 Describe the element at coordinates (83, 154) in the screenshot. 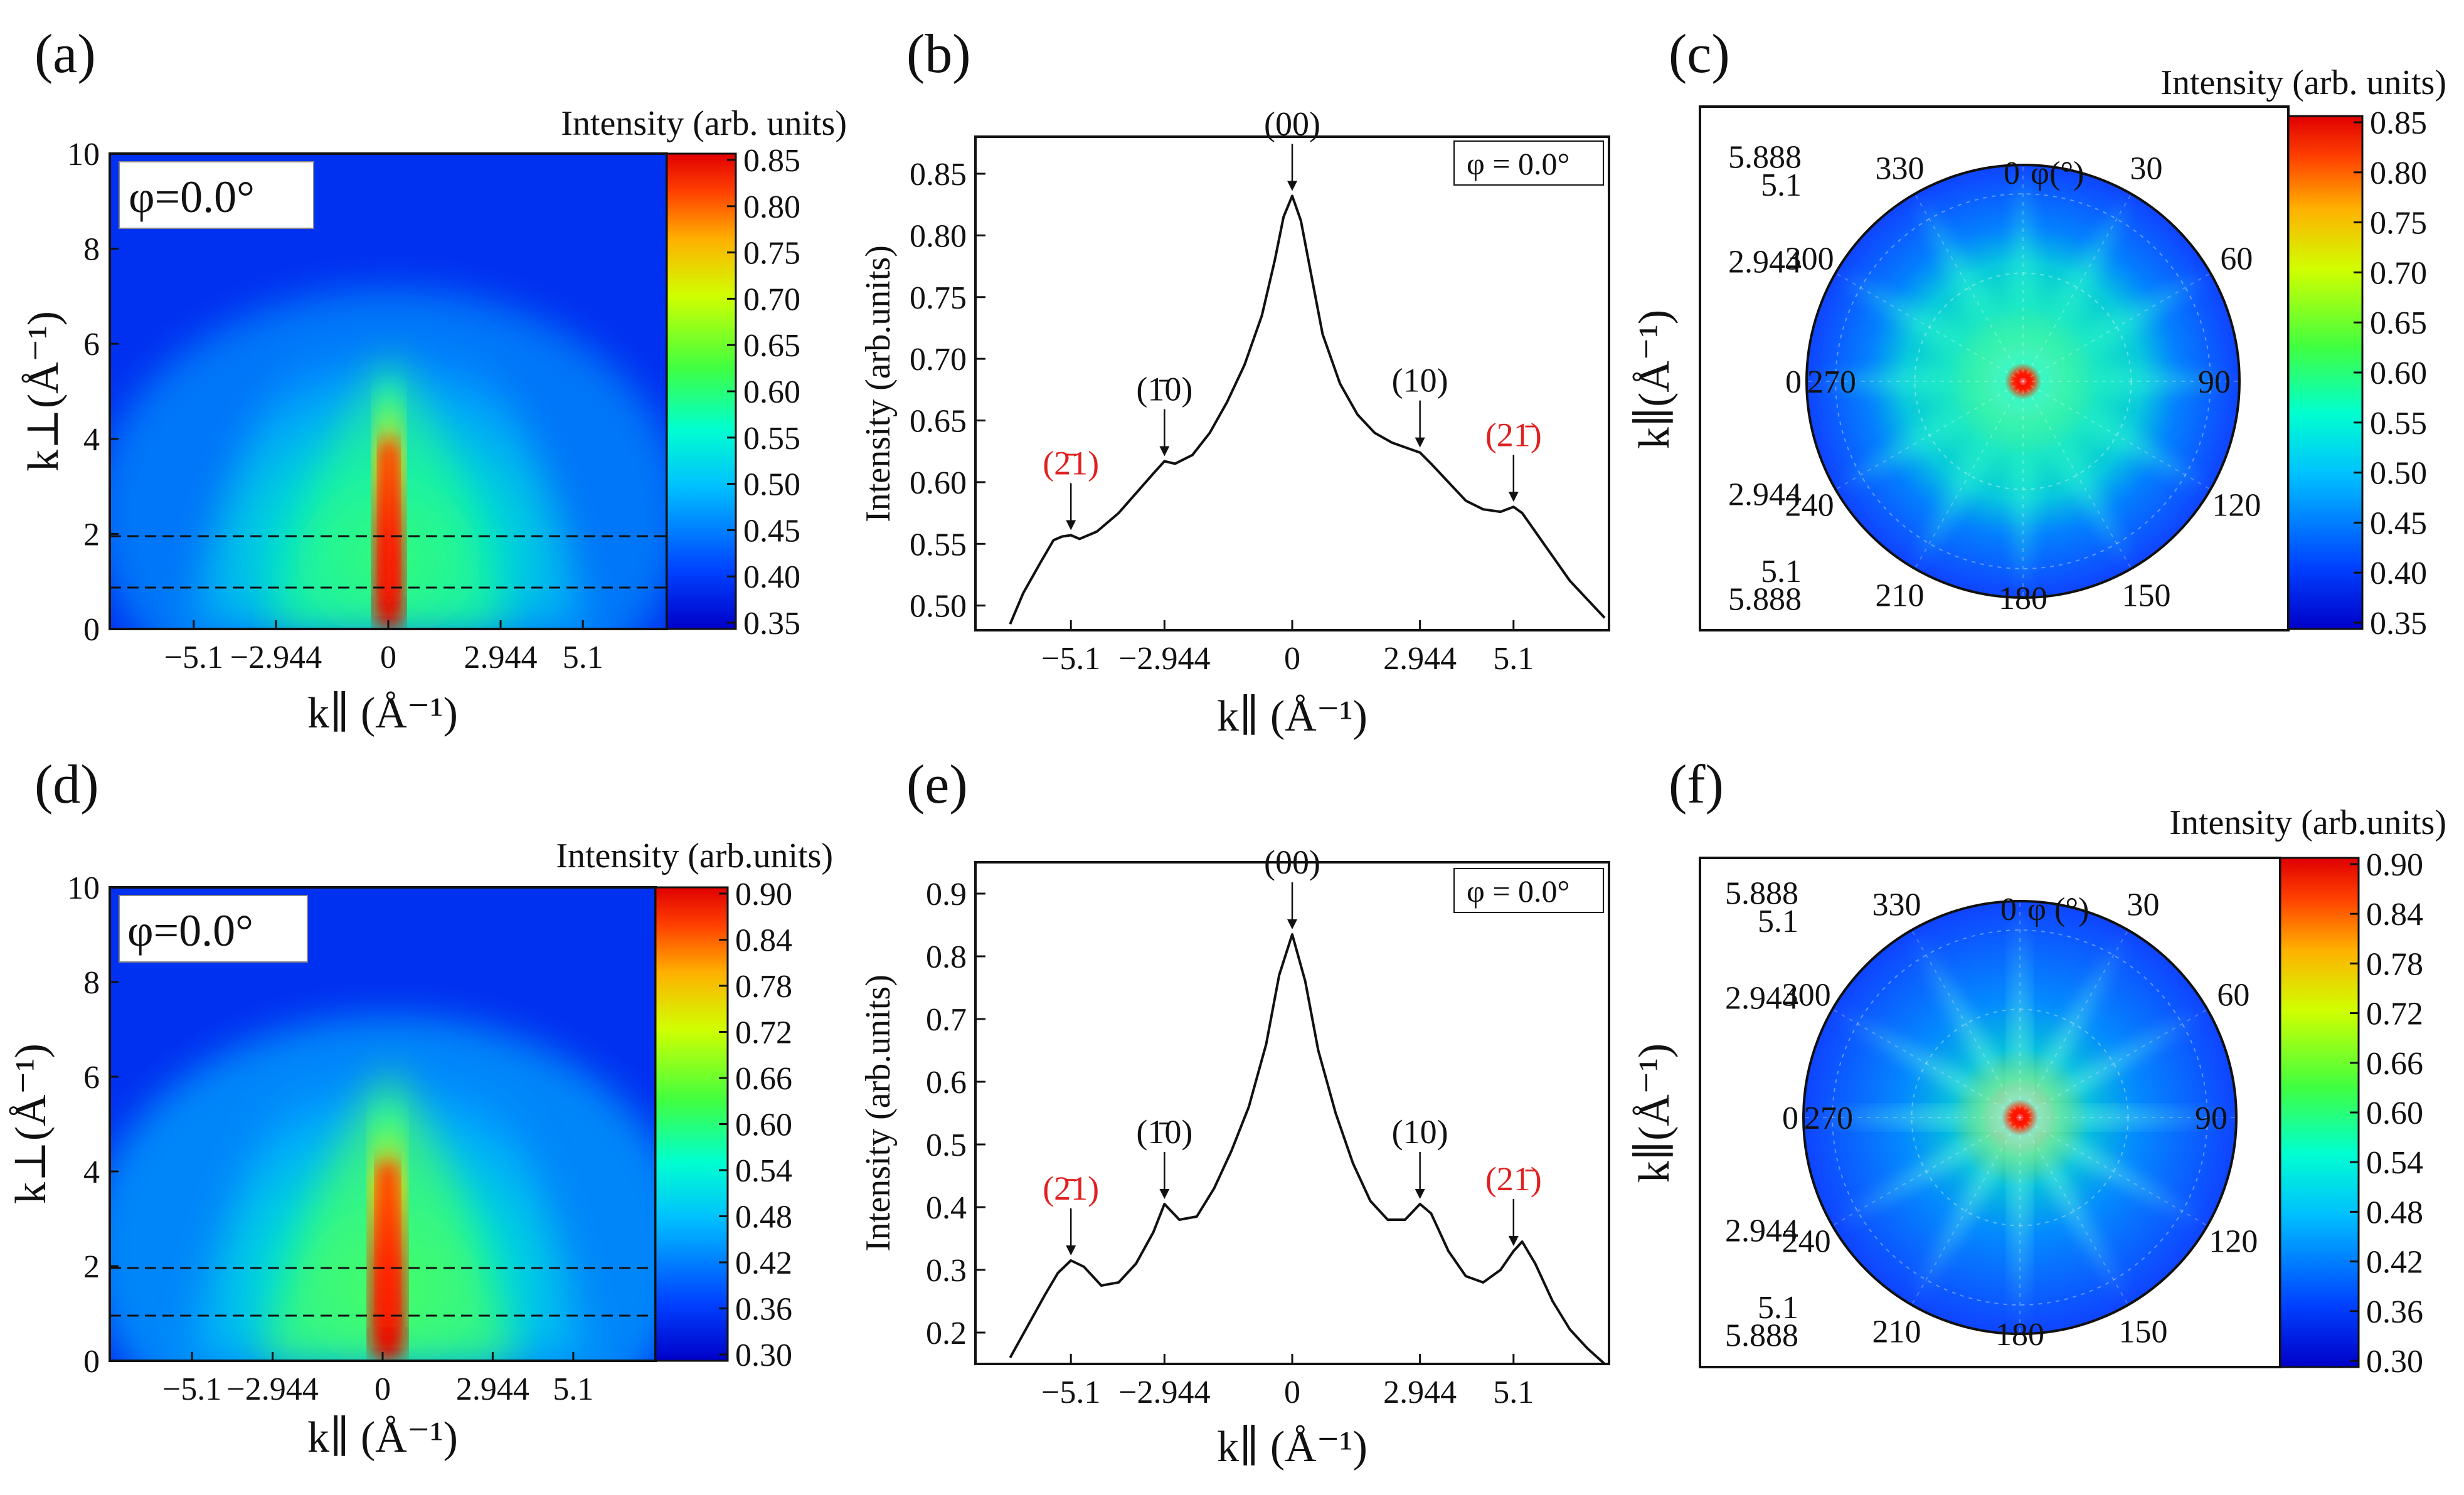

I see `heatmap-a-ytick-label: 10` at that location.